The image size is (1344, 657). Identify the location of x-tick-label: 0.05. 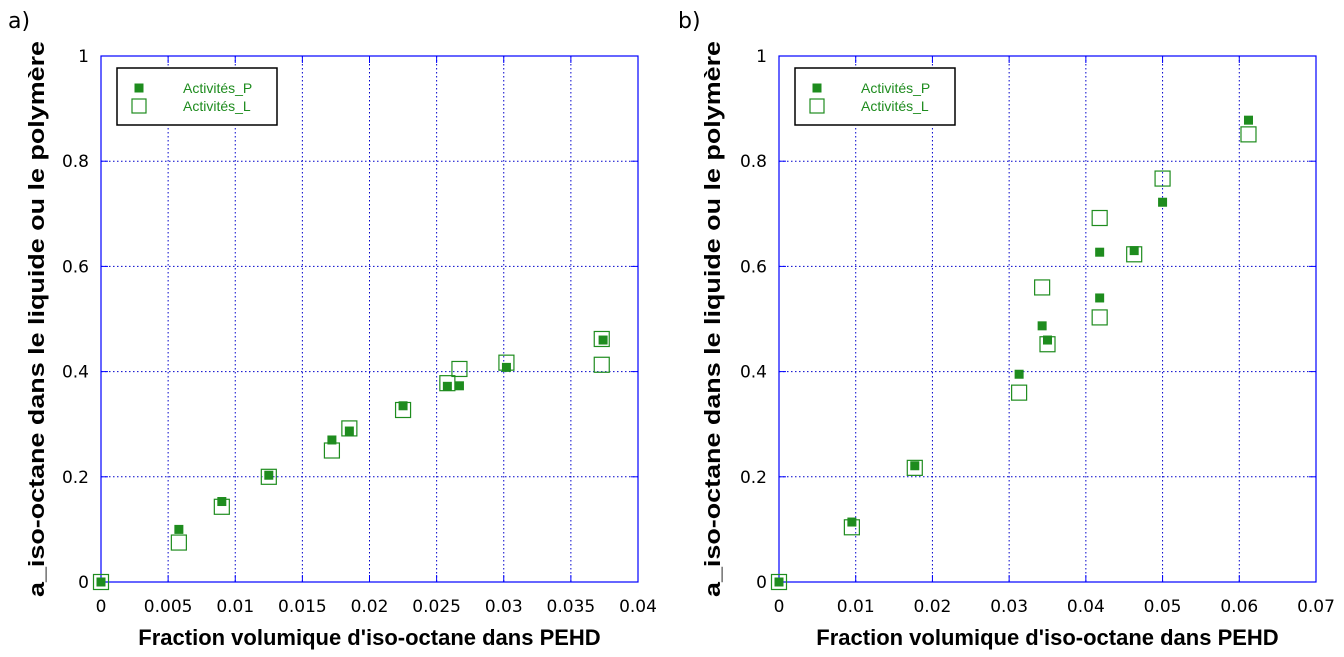
(1163, 607).